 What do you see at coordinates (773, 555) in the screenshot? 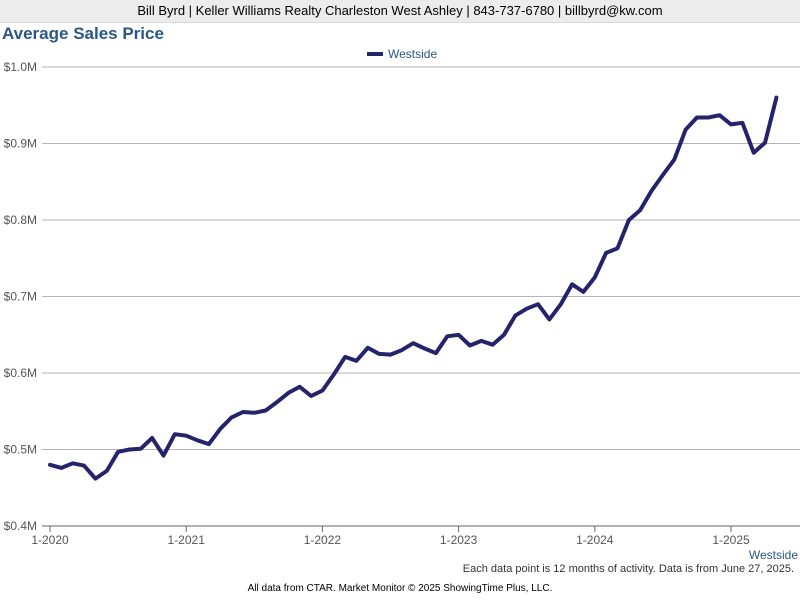
I see `series-end-label: Westside` at bounding box center [773, 555].